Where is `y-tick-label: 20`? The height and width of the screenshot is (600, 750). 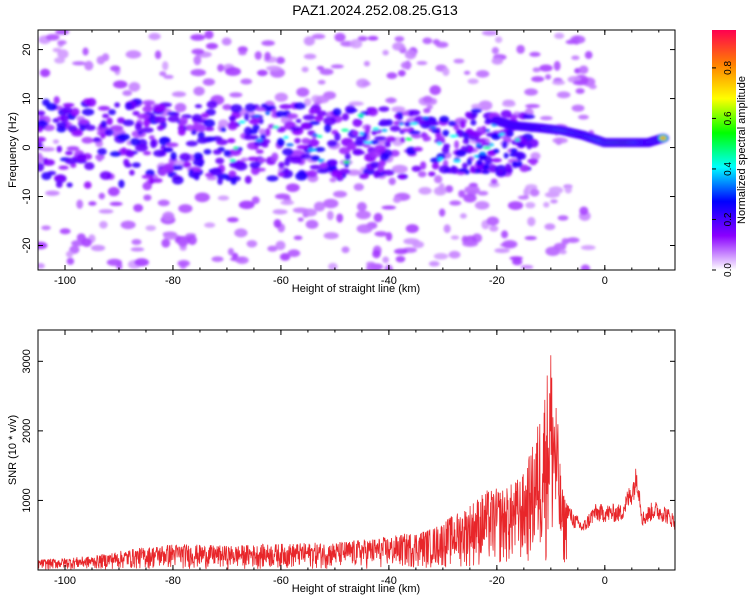 y-tick-label: 20 is located at coordinates (27, 49).